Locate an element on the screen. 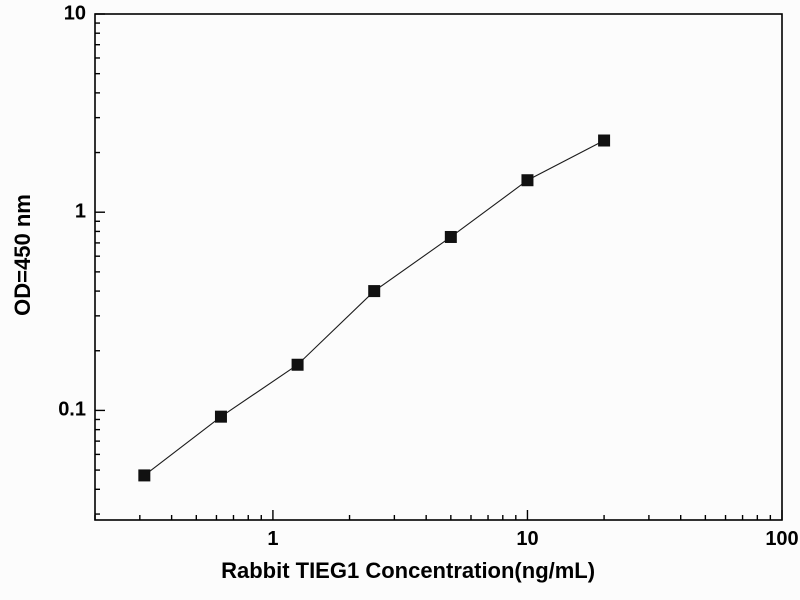 This screenshot has width=800, height=600. x-tick-label: 10 is located at coordinates (527, 539).